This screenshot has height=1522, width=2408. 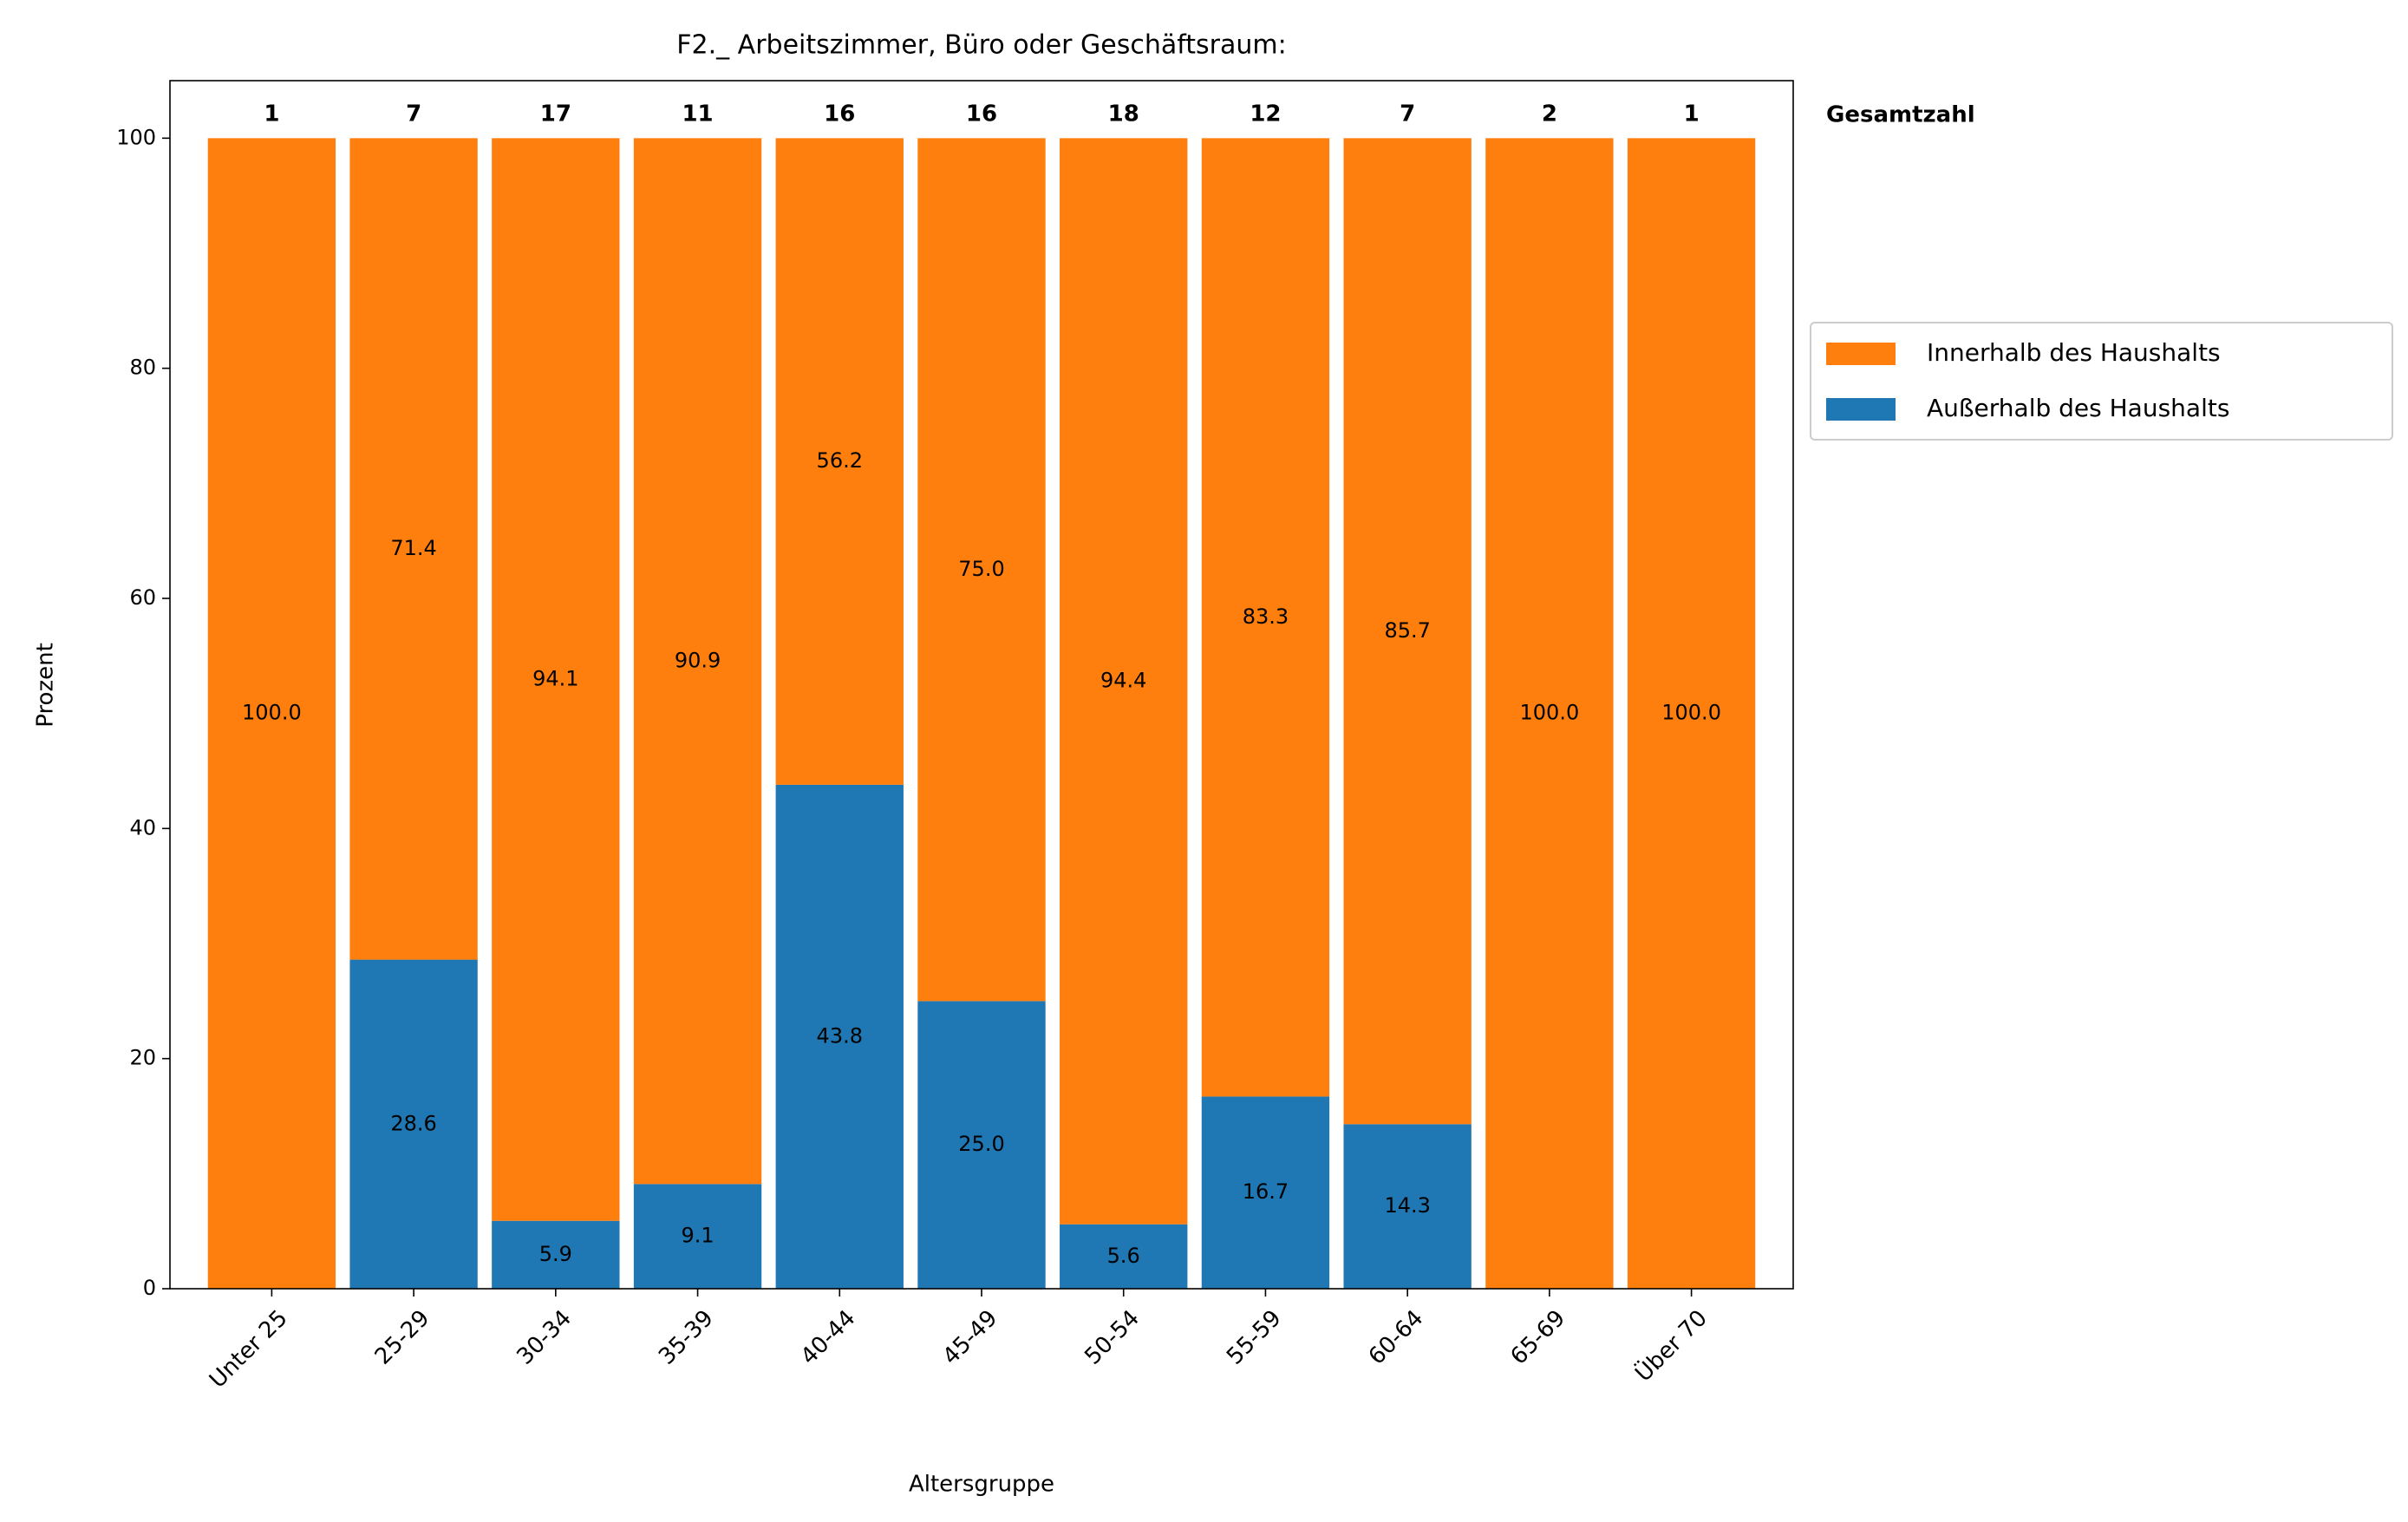 I want to click on value-label: 16.7, so click(x=1266, y=1191).